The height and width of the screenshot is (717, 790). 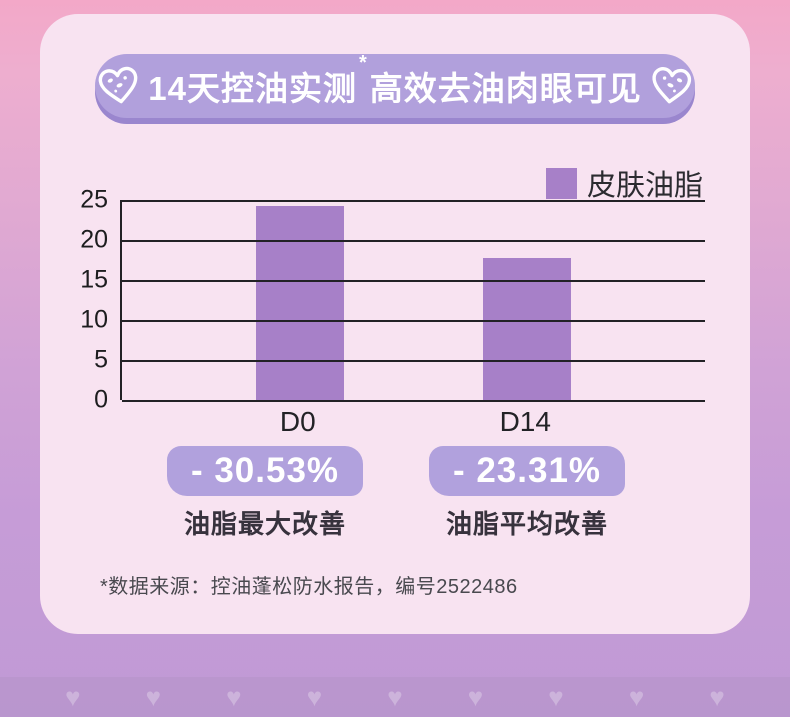 I want to click on result-slot: 油脂最大改善, so click(x=265, y=522).